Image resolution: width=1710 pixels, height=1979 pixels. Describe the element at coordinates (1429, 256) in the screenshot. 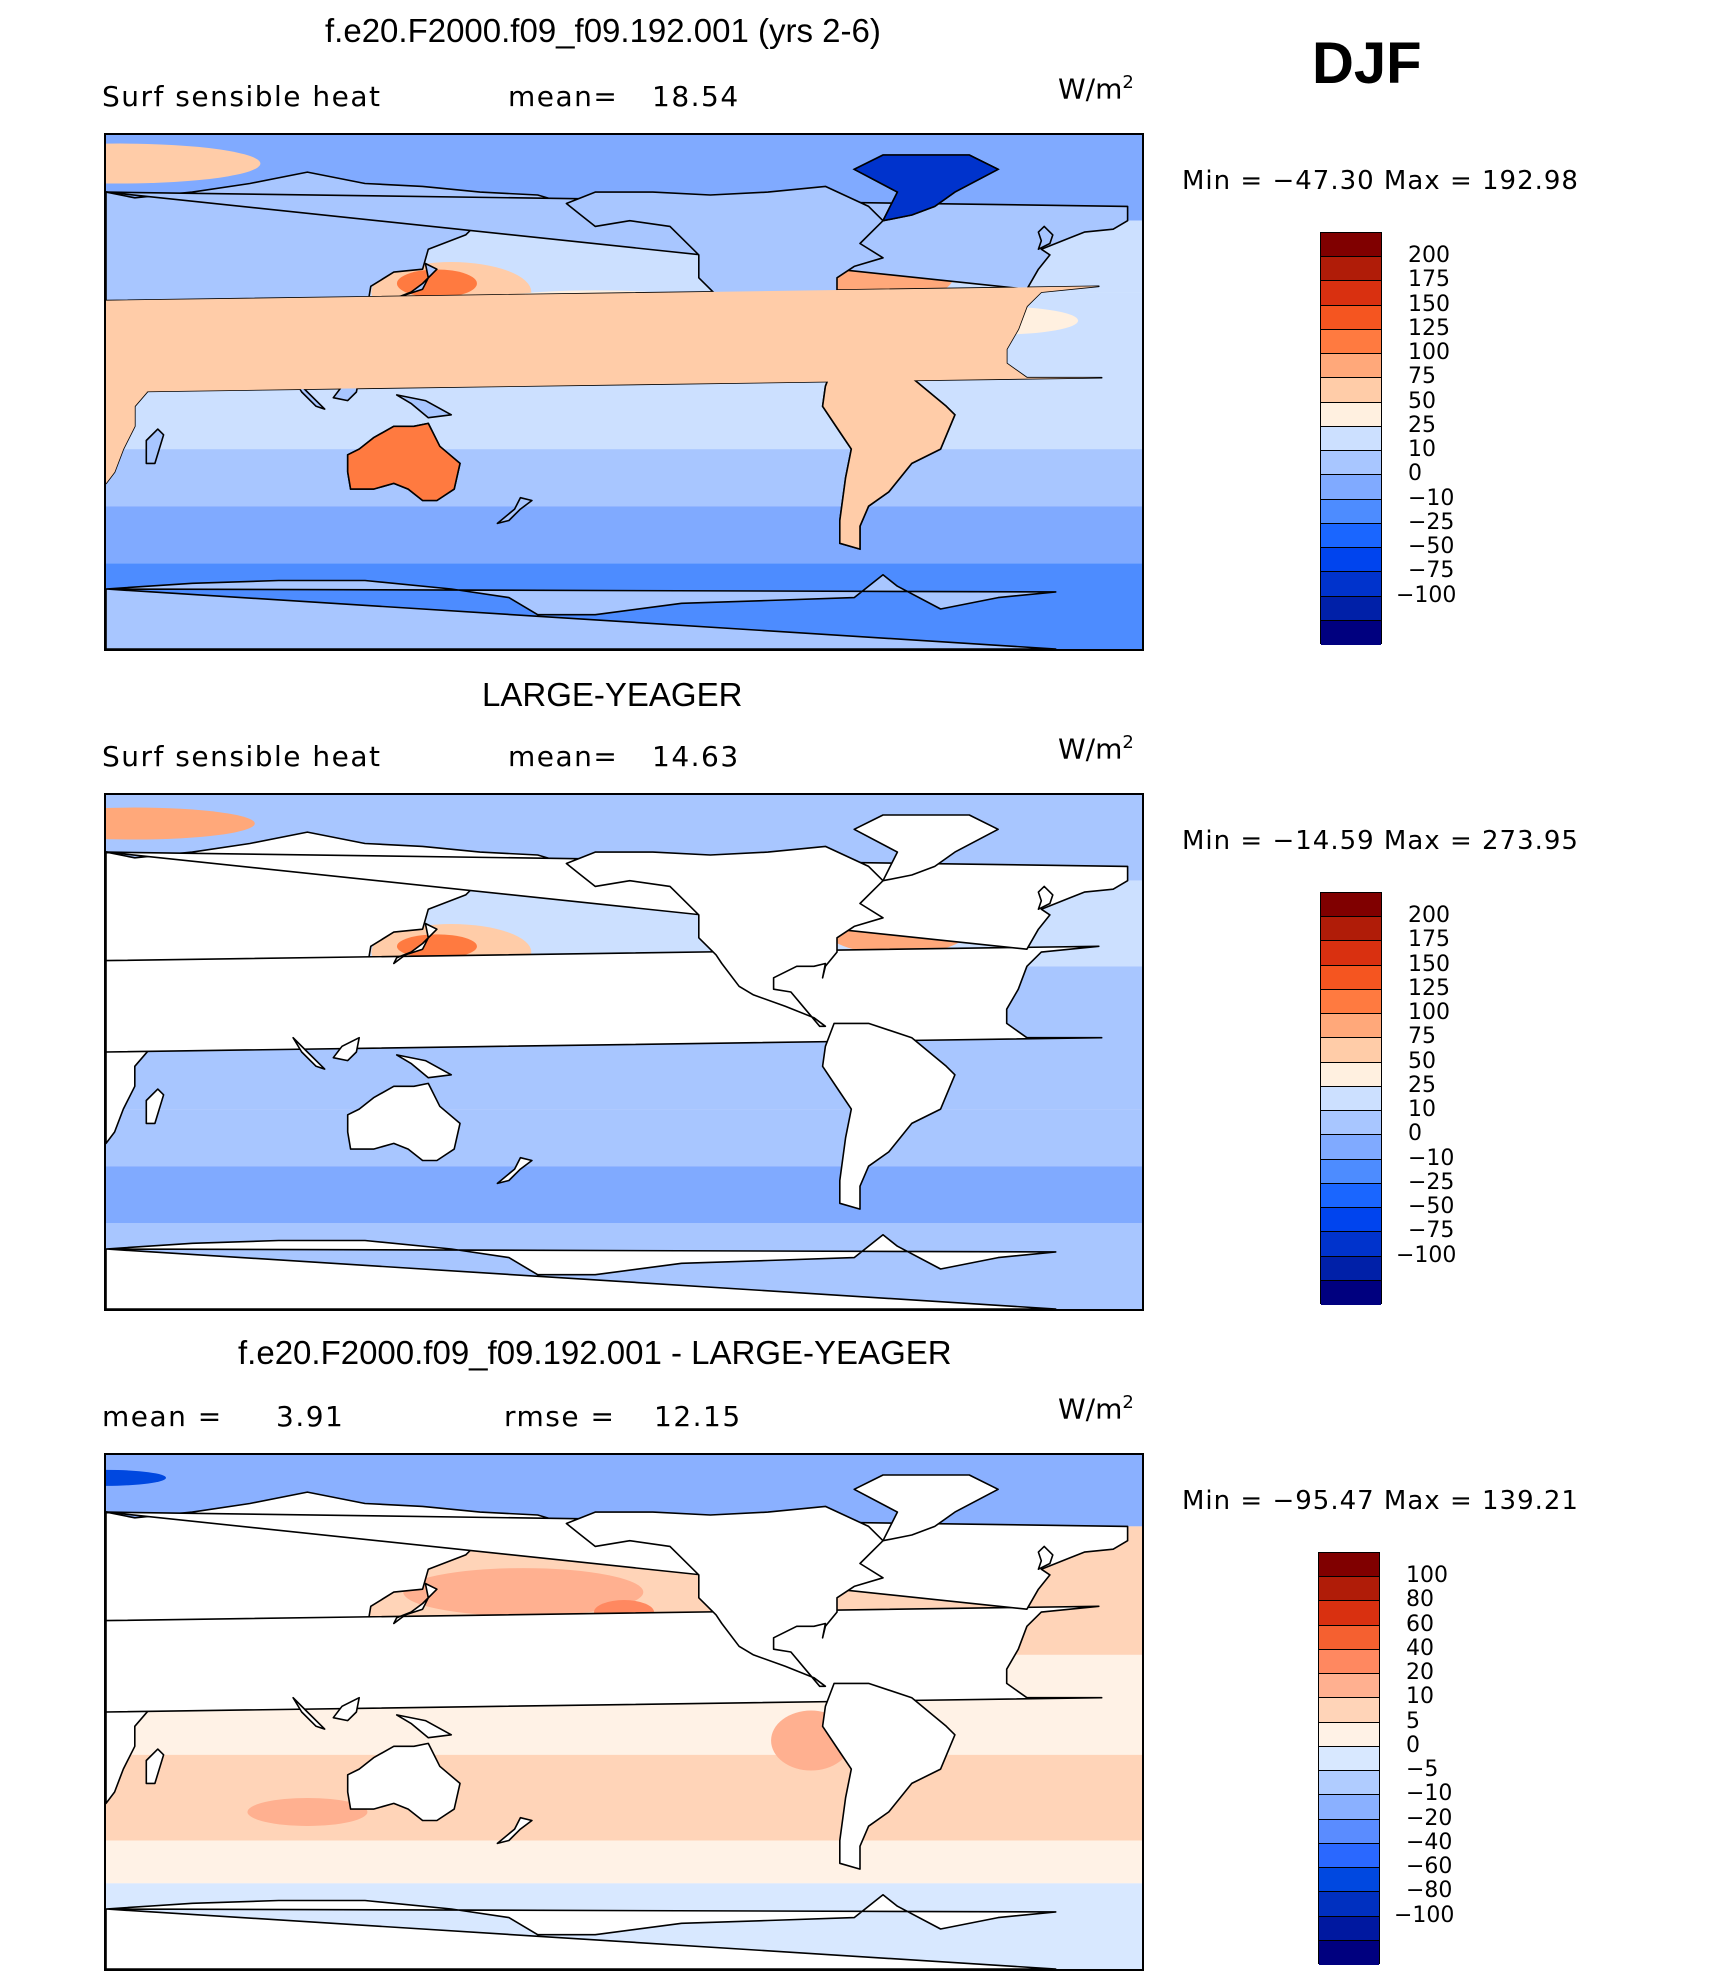

I see `colorbar-tick-label: 200` at that location.